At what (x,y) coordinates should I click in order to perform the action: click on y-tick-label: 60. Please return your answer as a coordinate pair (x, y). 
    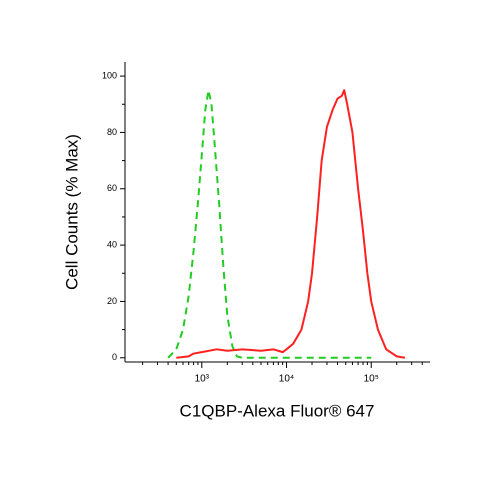
    Looking at the image, I should click on (112, 188).